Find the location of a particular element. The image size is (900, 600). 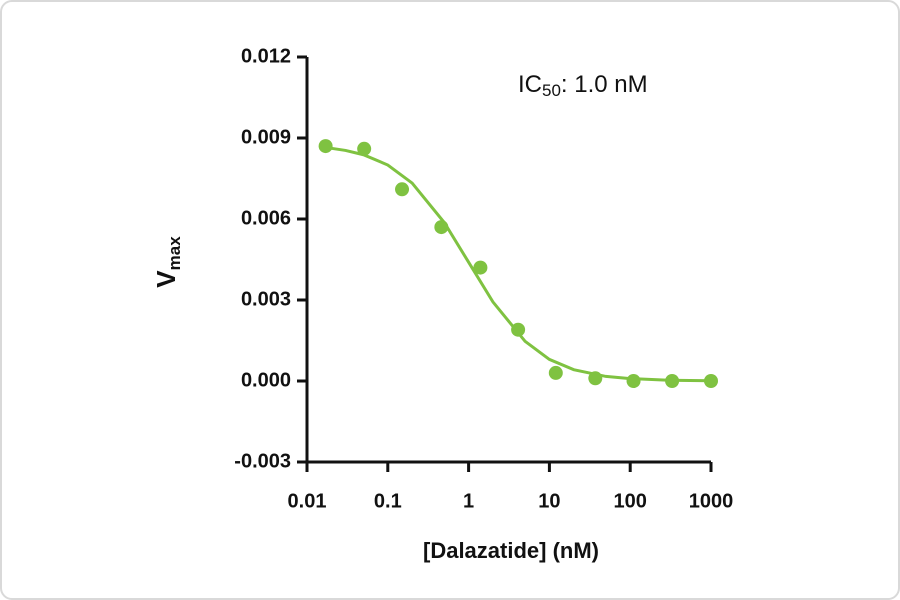

x-tick-label: 1000 is located at coordinates (711, 501).